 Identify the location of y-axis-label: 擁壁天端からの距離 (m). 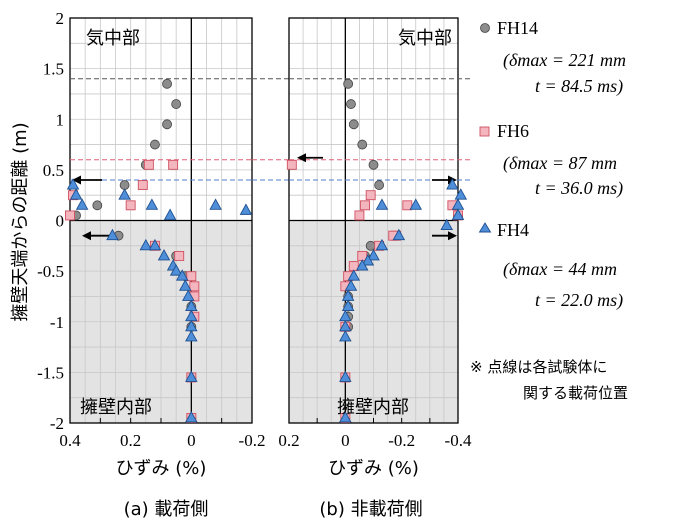
(20, 221).